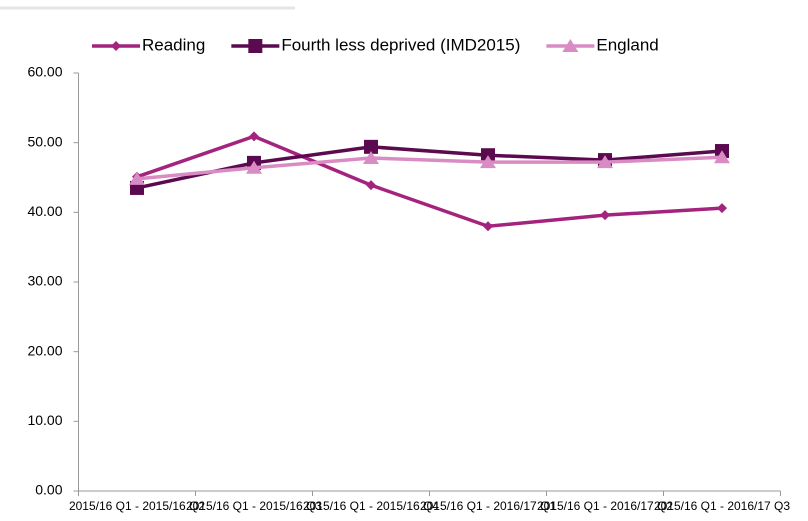  I want to click on x-tick-label: 2015/16 Q1 - 2016/17 Q2, so click(605, 506).